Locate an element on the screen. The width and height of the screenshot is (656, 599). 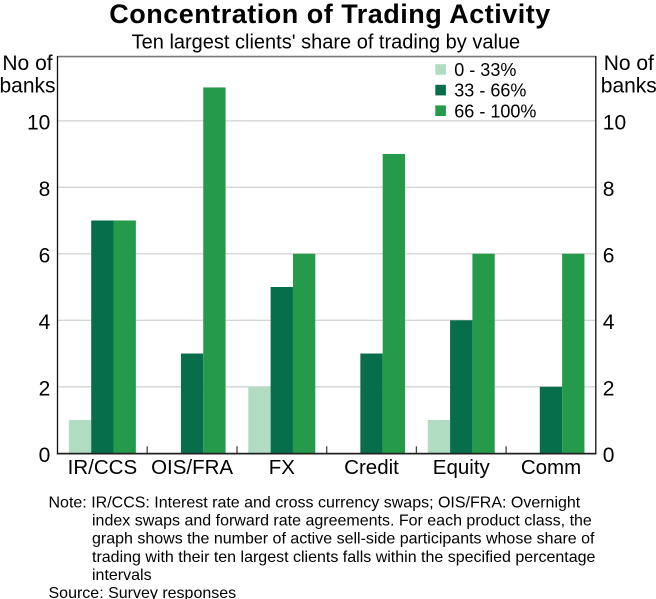
svg-text: 33 - 66% is located at coordinates (490, 91).